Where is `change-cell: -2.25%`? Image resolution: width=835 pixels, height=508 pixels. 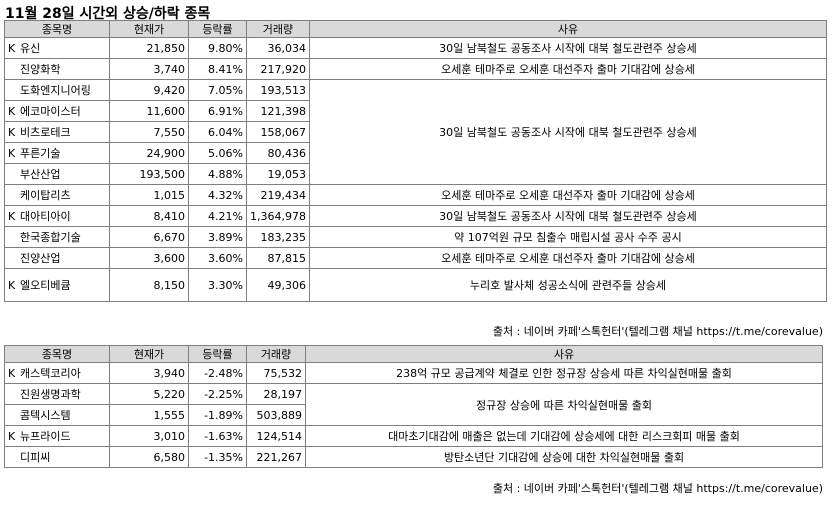 change-cell: -2.25% is located at coordinates (217, 394).